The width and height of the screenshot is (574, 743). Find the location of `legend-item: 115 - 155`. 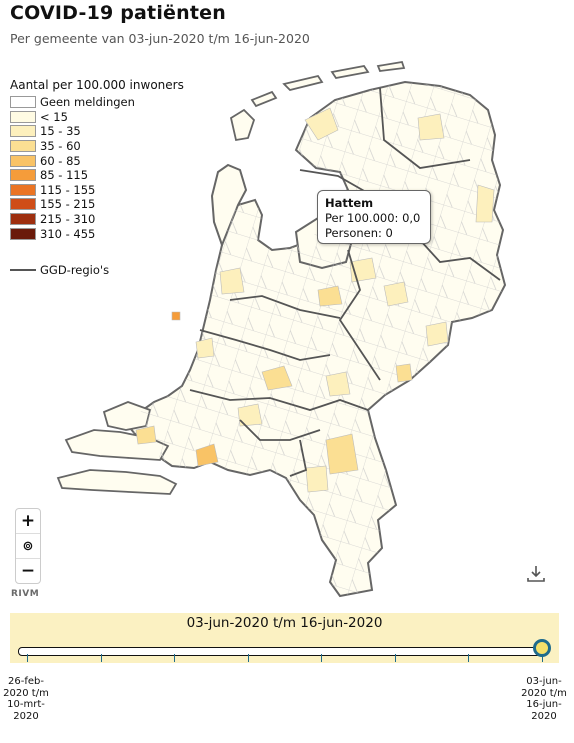

legend-item: 115 - 155 is located at coordinates (97, 190).